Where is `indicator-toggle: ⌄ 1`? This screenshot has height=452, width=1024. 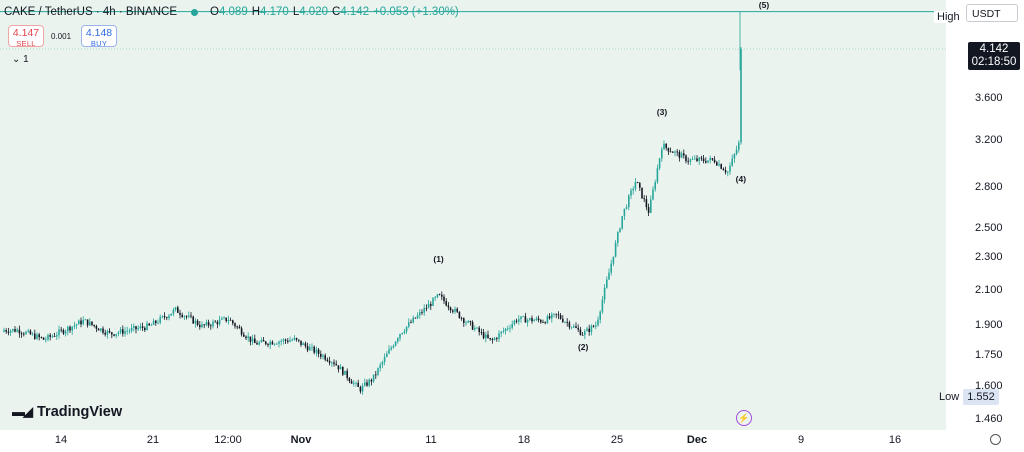 indicator-toggle: ⌄ 1 is located at coordinates (20, 59).